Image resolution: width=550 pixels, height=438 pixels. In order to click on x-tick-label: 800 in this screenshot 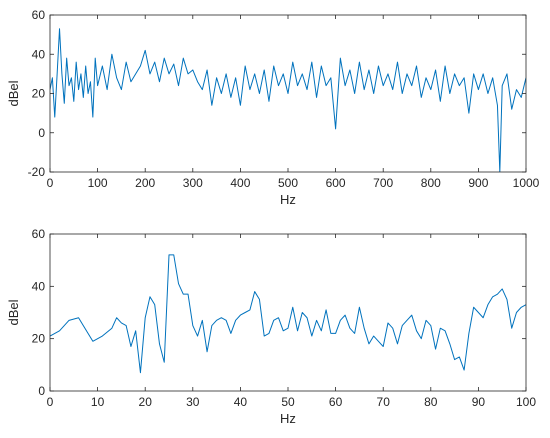, I will do `click(431, 183)`.